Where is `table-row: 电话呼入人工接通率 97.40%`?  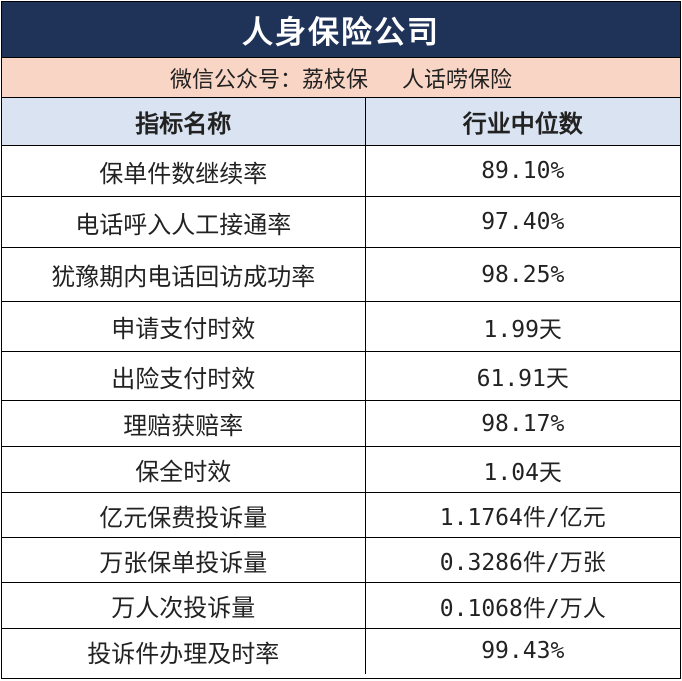
table-row: 电话呼入人工接通率 97.40% is located at coordinates (341, 222).